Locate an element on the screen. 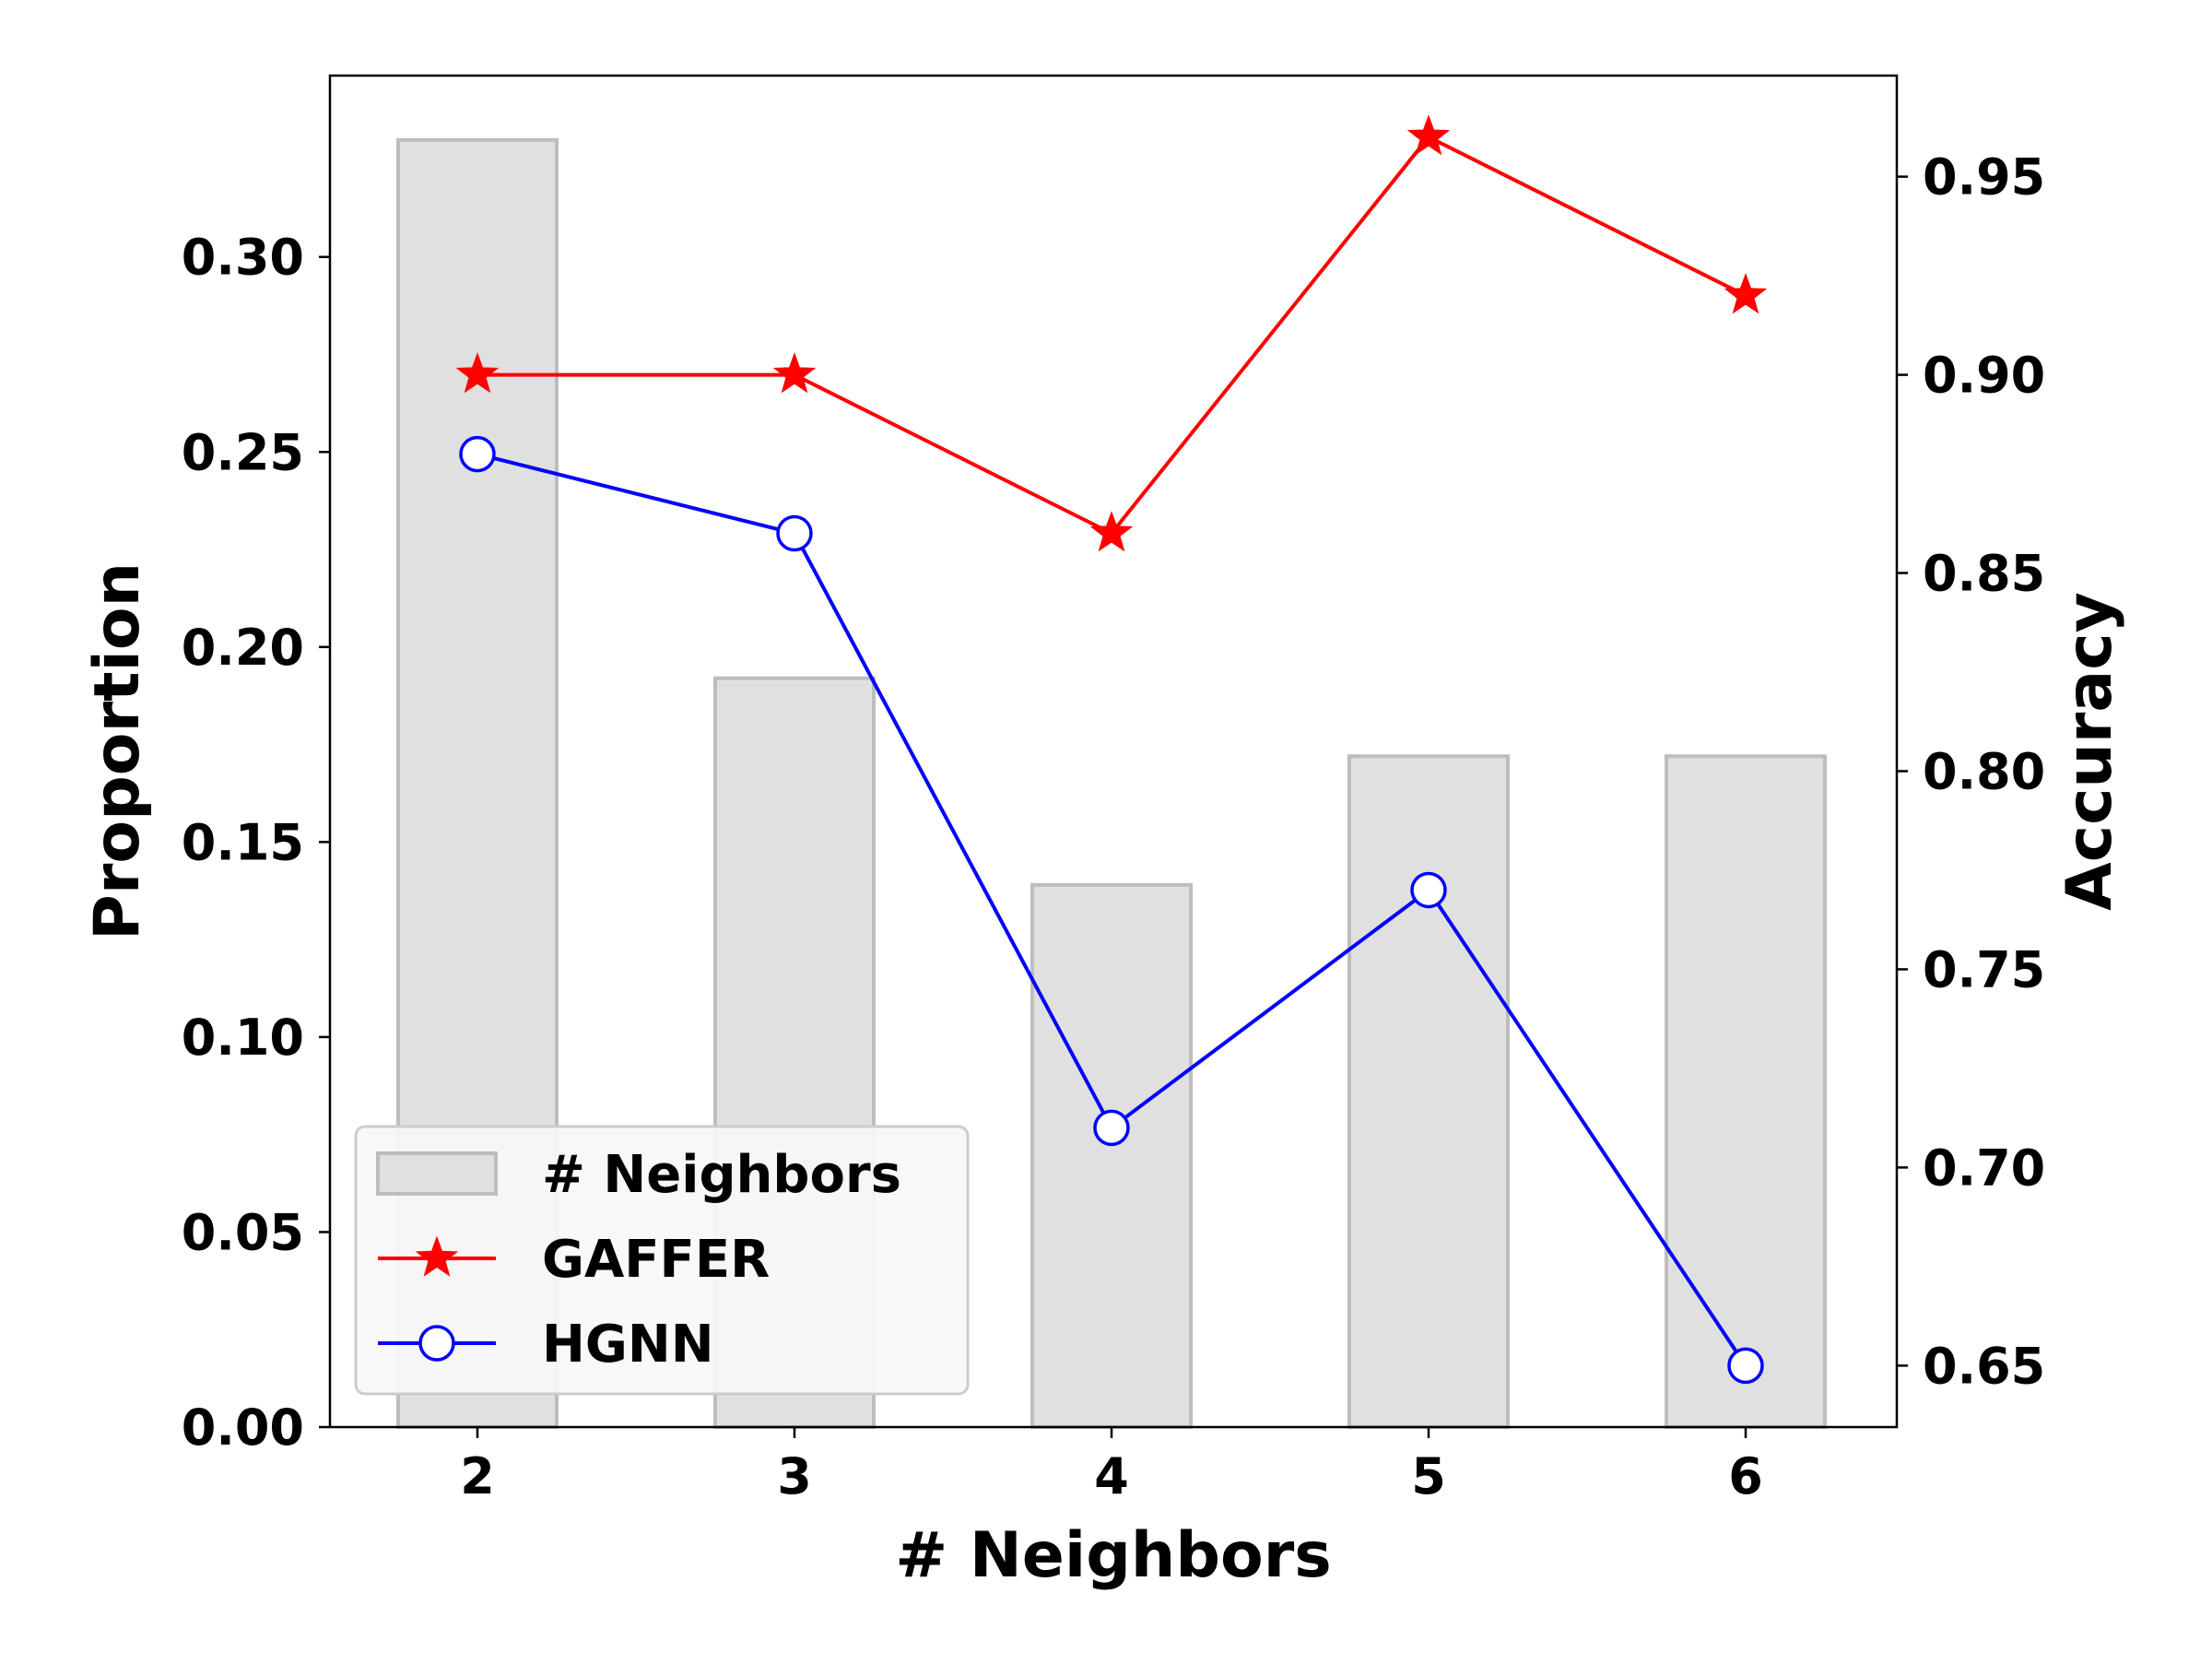 This screenshot has height=1664, width=2212. x-tick-label: 5 is located at coordinates (1428, 1476).